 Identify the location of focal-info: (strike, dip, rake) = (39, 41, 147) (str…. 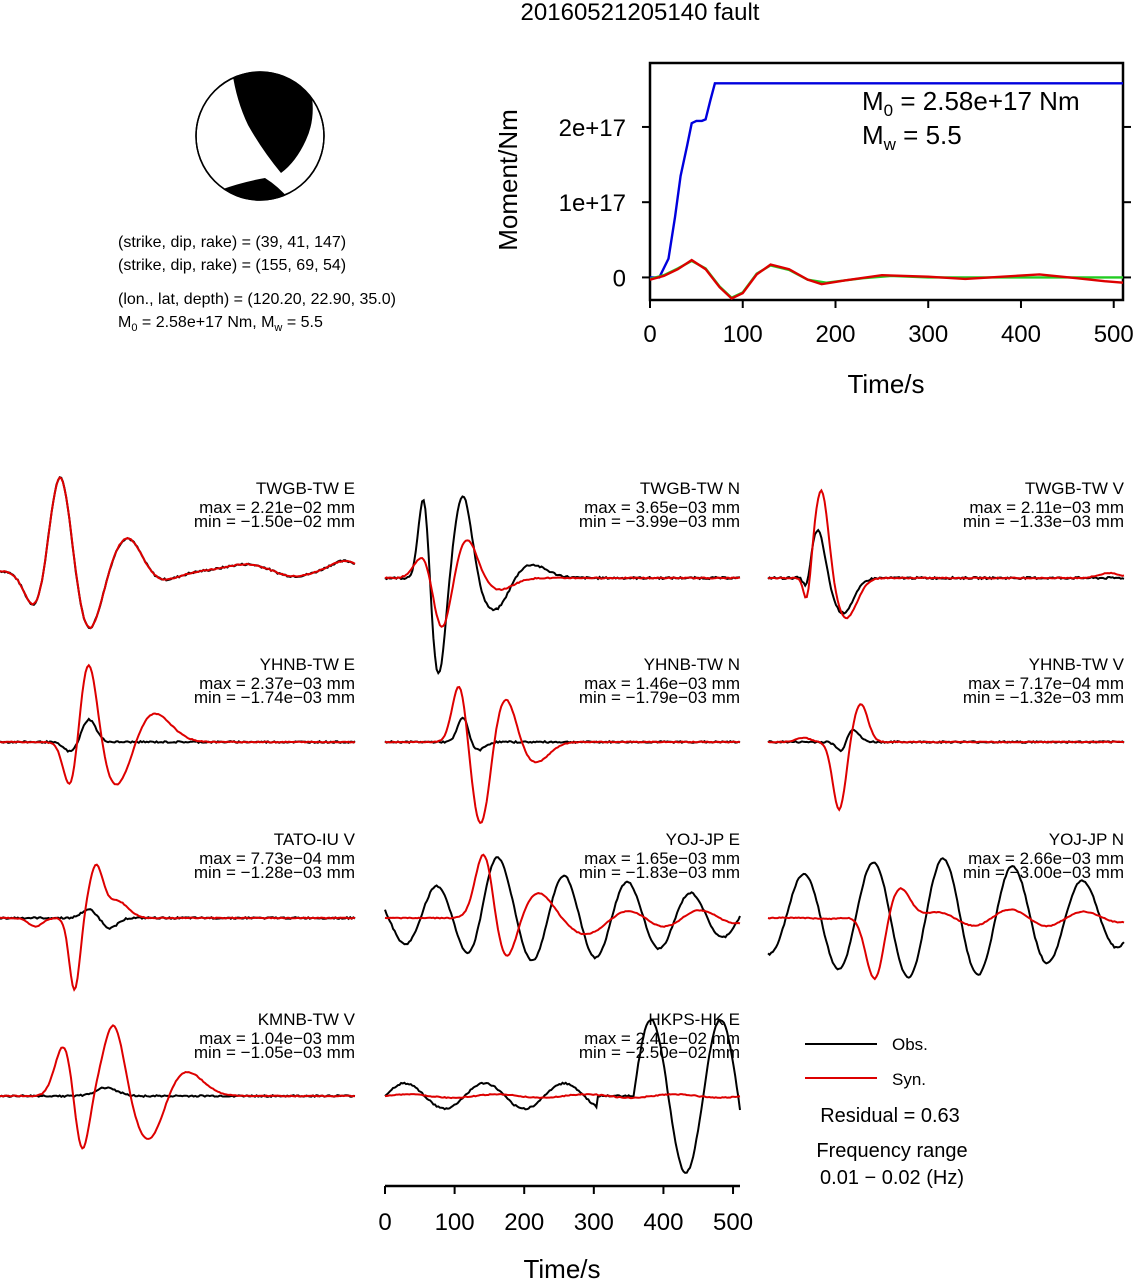
(257, 284).